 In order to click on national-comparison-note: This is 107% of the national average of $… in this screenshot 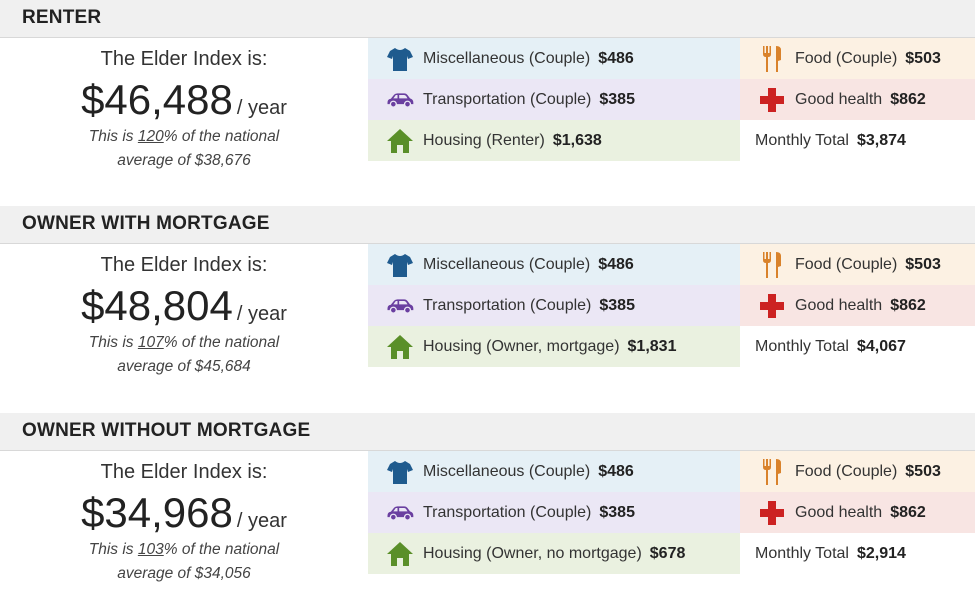, I will do `click(184, 355)`.